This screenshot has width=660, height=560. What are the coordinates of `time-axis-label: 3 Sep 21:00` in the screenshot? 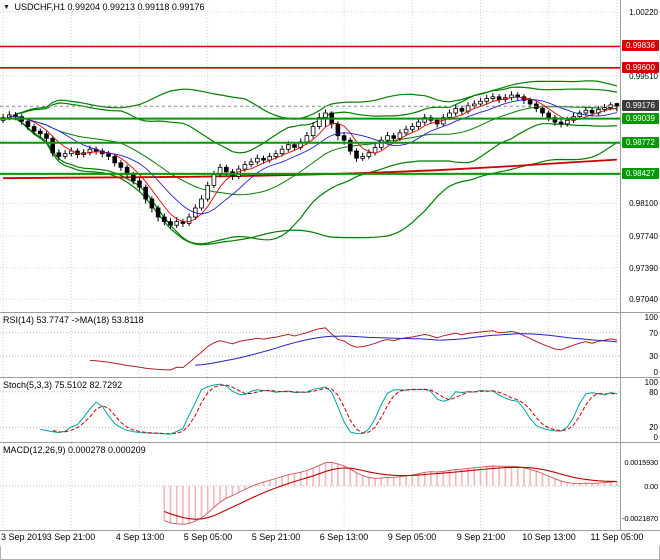 It's located at (71, 537).